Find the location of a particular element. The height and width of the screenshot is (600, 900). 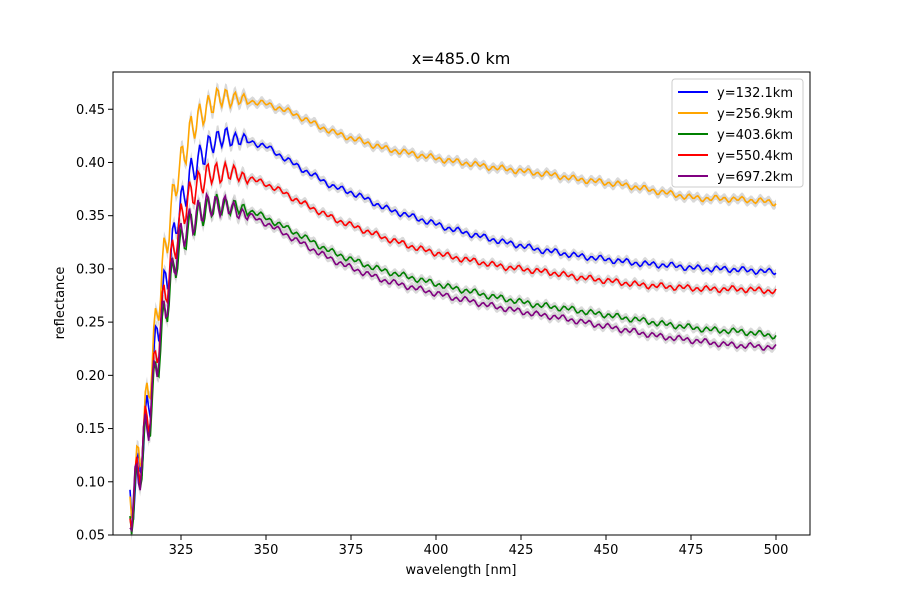

y-tick-label: 0.10 is located at coordinates (90, 482).